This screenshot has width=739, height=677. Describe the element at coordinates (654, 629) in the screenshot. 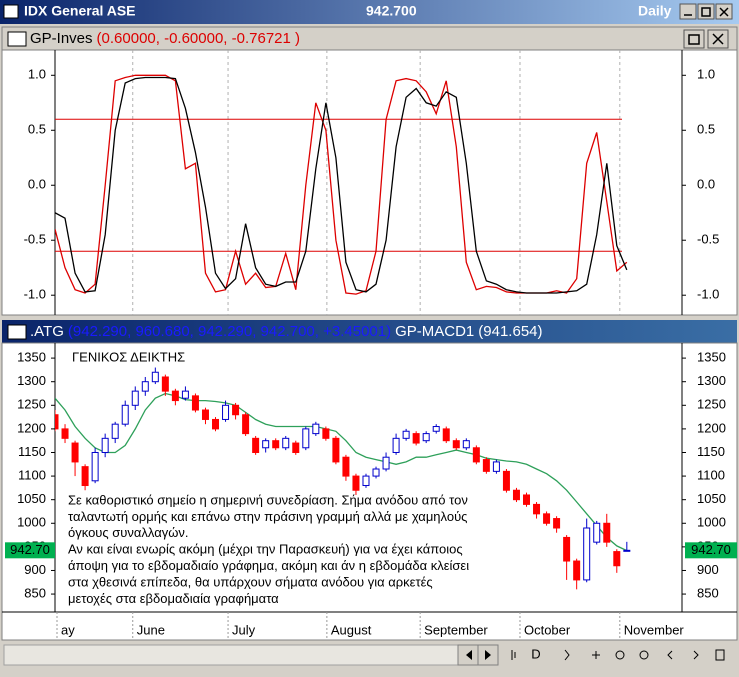

I see `x-tick-label: November` at that location.